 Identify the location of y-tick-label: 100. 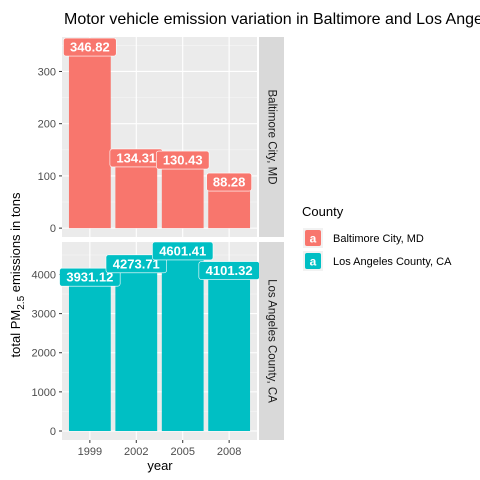
(47, 177).